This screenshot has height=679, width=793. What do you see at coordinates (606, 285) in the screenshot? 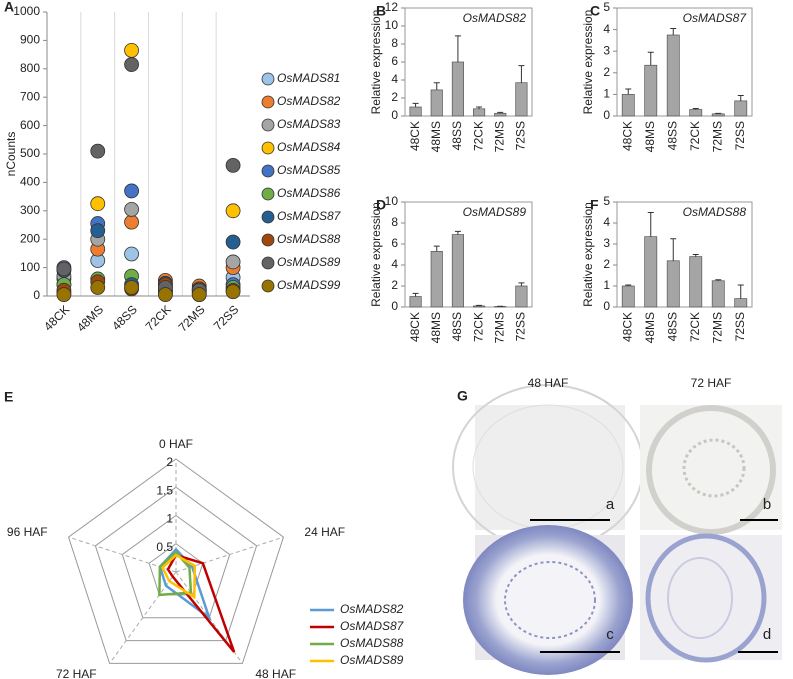
I see `y-tick-label: 1` at bounding box center [606, 285].